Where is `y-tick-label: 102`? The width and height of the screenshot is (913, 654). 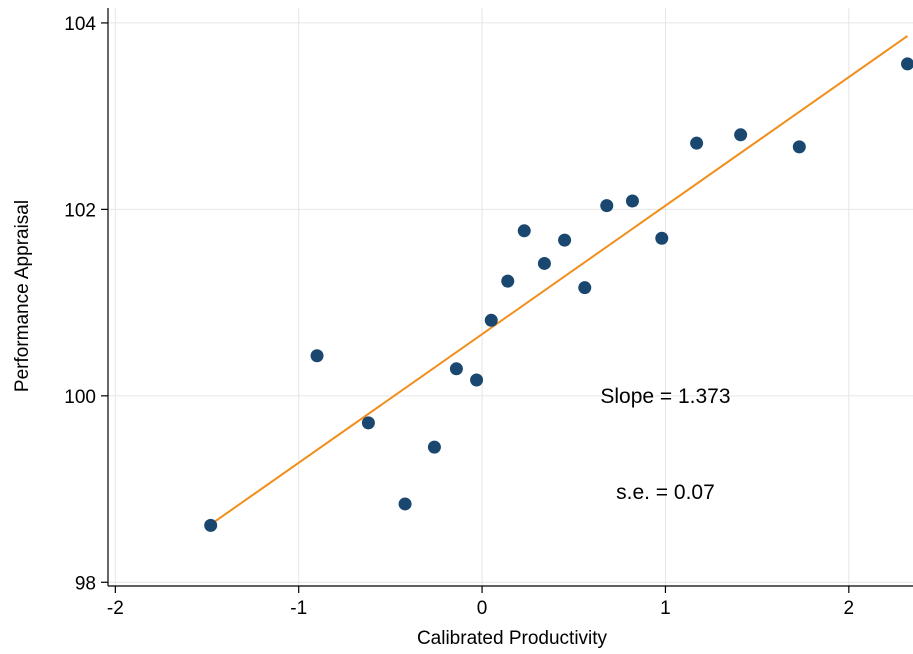 y-tick-label: 102 is located at coordinates (80, 210).